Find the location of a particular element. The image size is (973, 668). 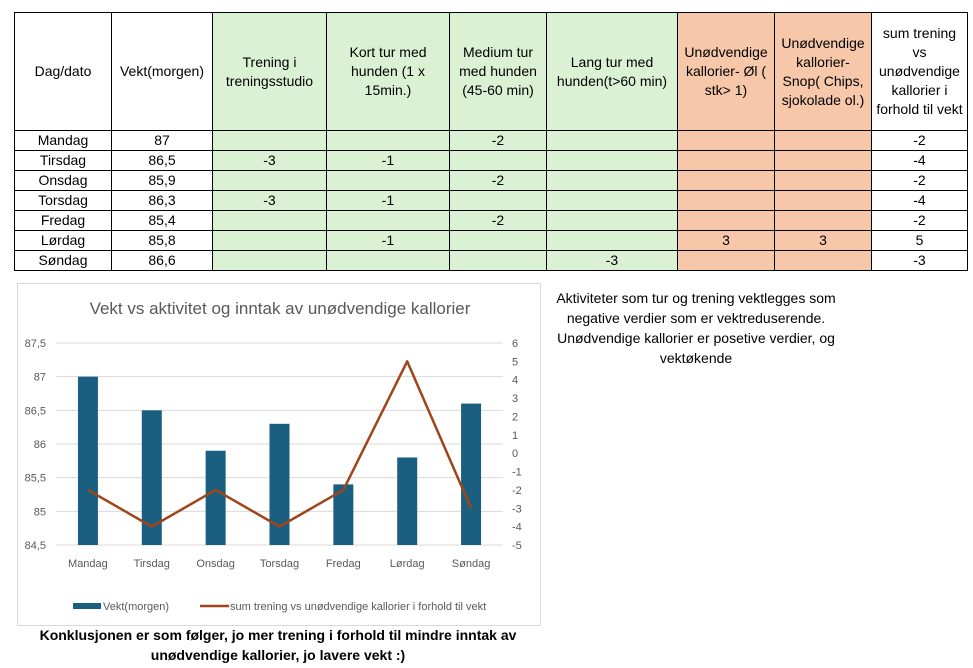

right-axis-tick: -1 is located at coordinates (517, 473).